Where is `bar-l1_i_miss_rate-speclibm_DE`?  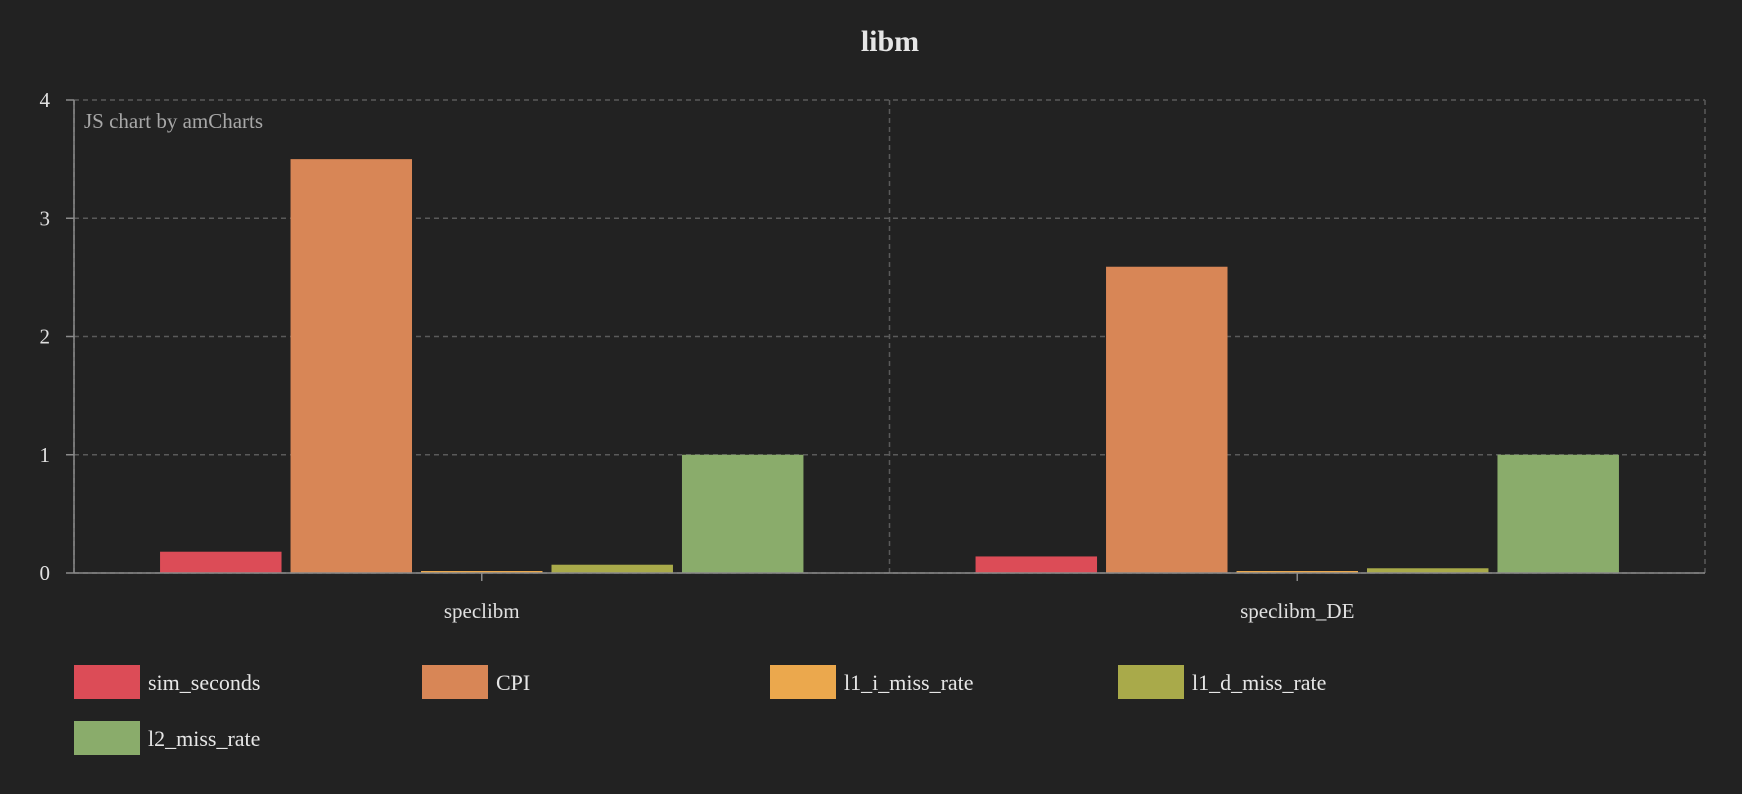
bar-l1_i_miss_rate-speclibm_DE is located at coordinates (1297, 572).